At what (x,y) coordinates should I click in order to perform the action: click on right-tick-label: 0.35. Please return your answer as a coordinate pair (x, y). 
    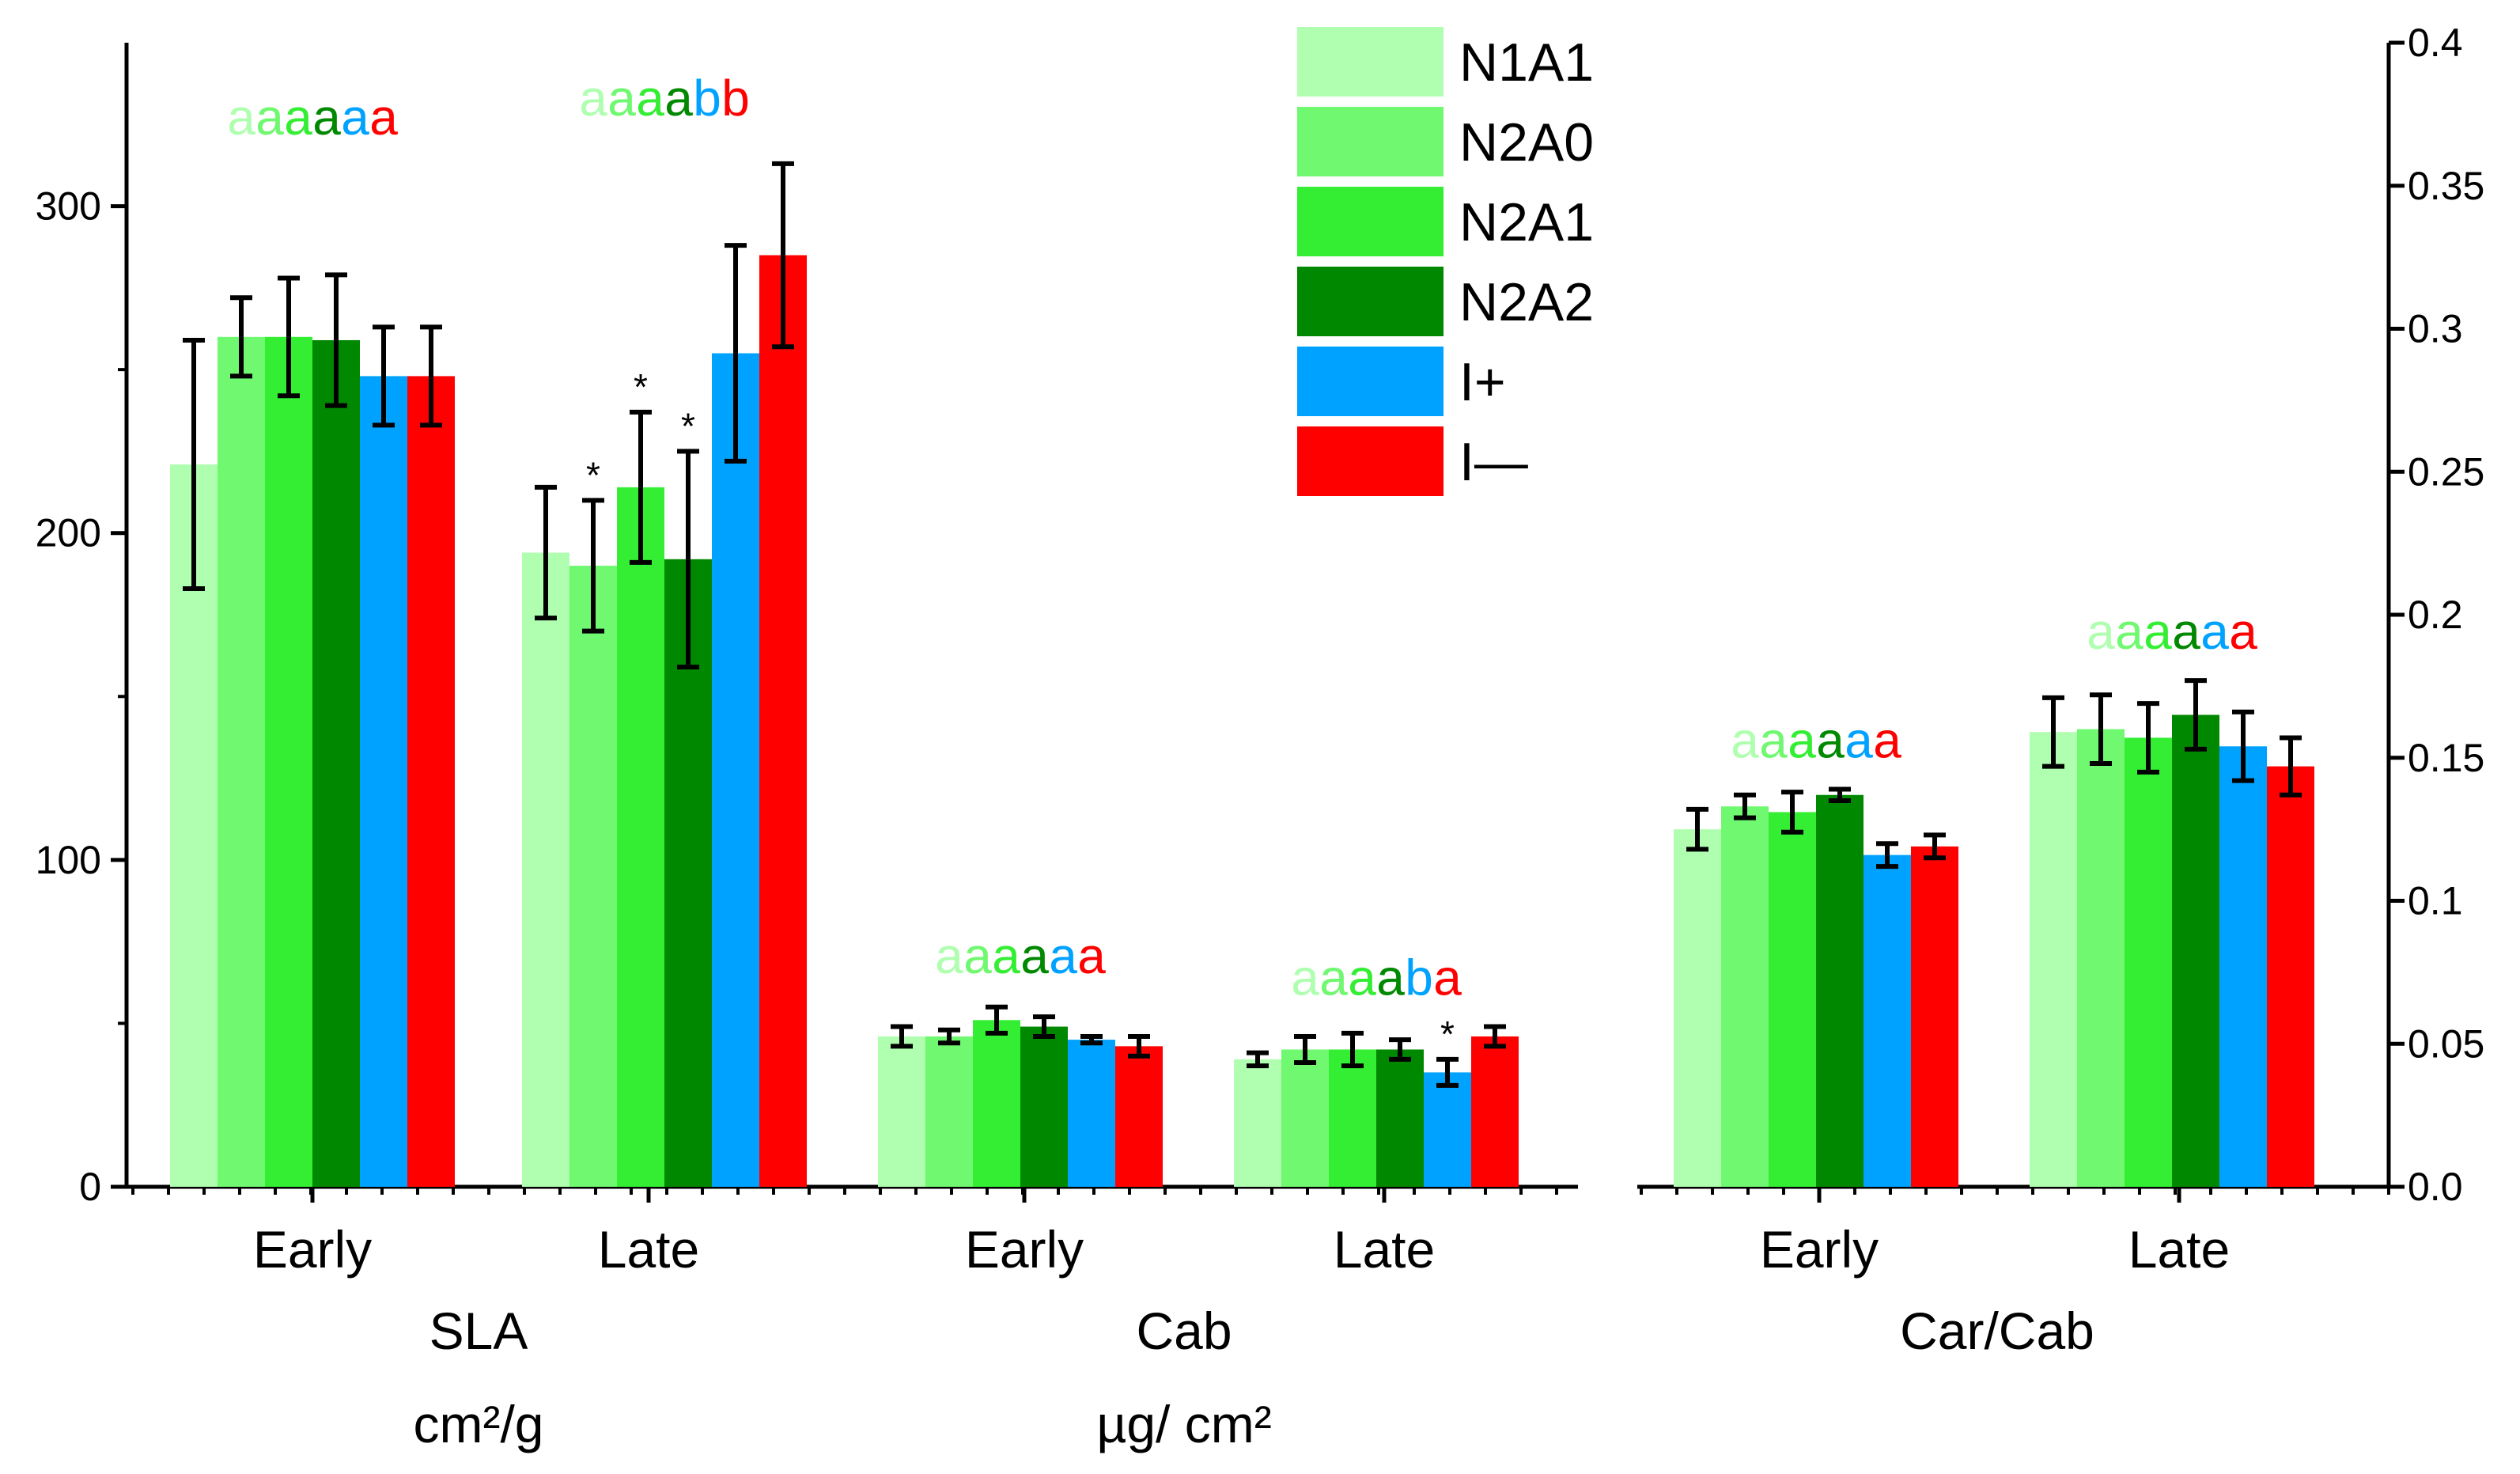
    Looking at the image, I should click on (2446, 186).